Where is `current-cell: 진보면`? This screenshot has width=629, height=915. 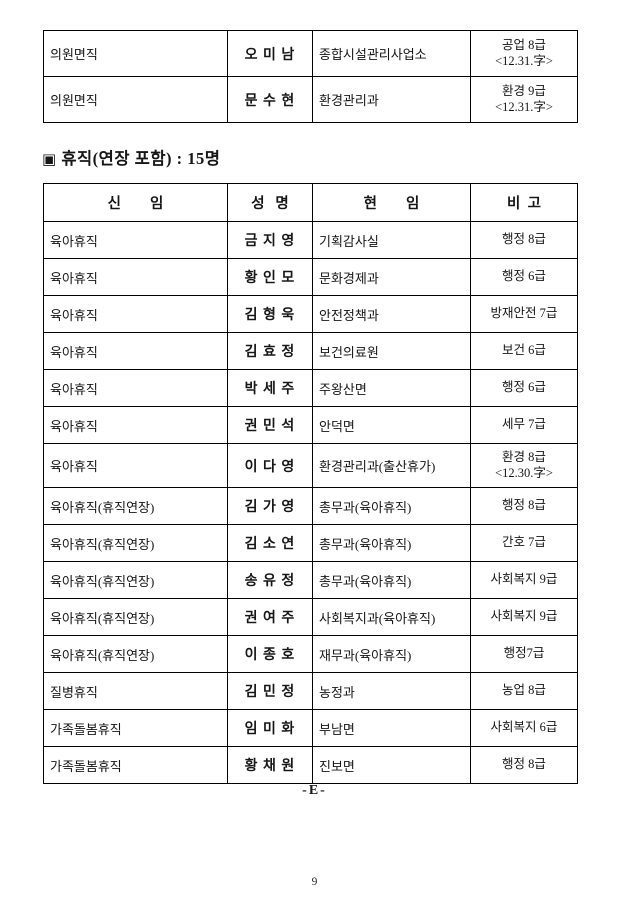 current-cell: 진보면 is located at coordinates (391, 765).